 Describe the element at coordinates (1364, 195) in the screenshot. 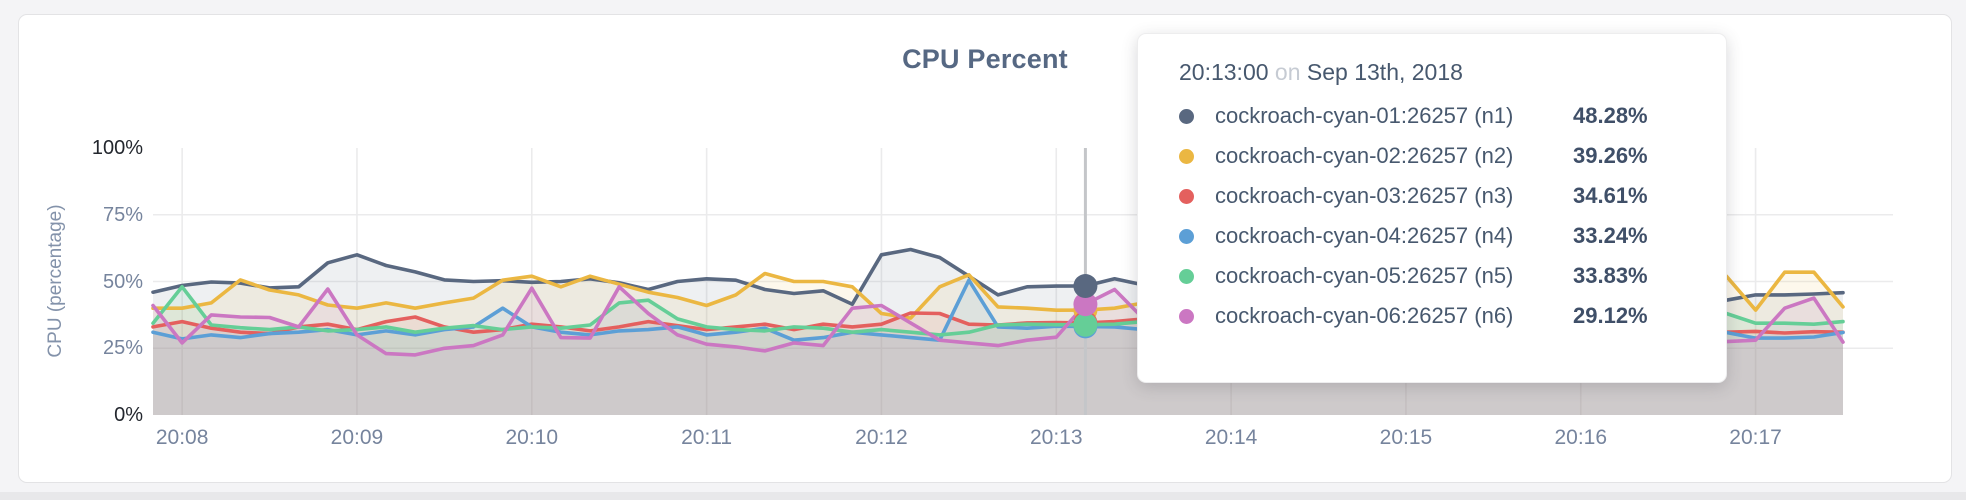

I see `tooltip-node-name: cockroach-cyan-03:26257 (n3)` at that location.